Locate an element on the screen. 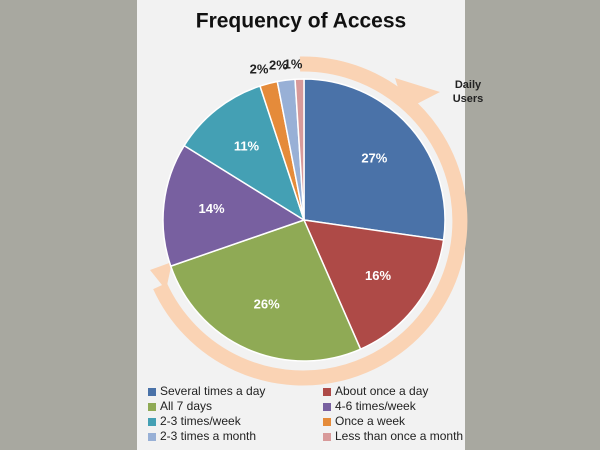  arrow-tail is located at coordinates (161, 276).